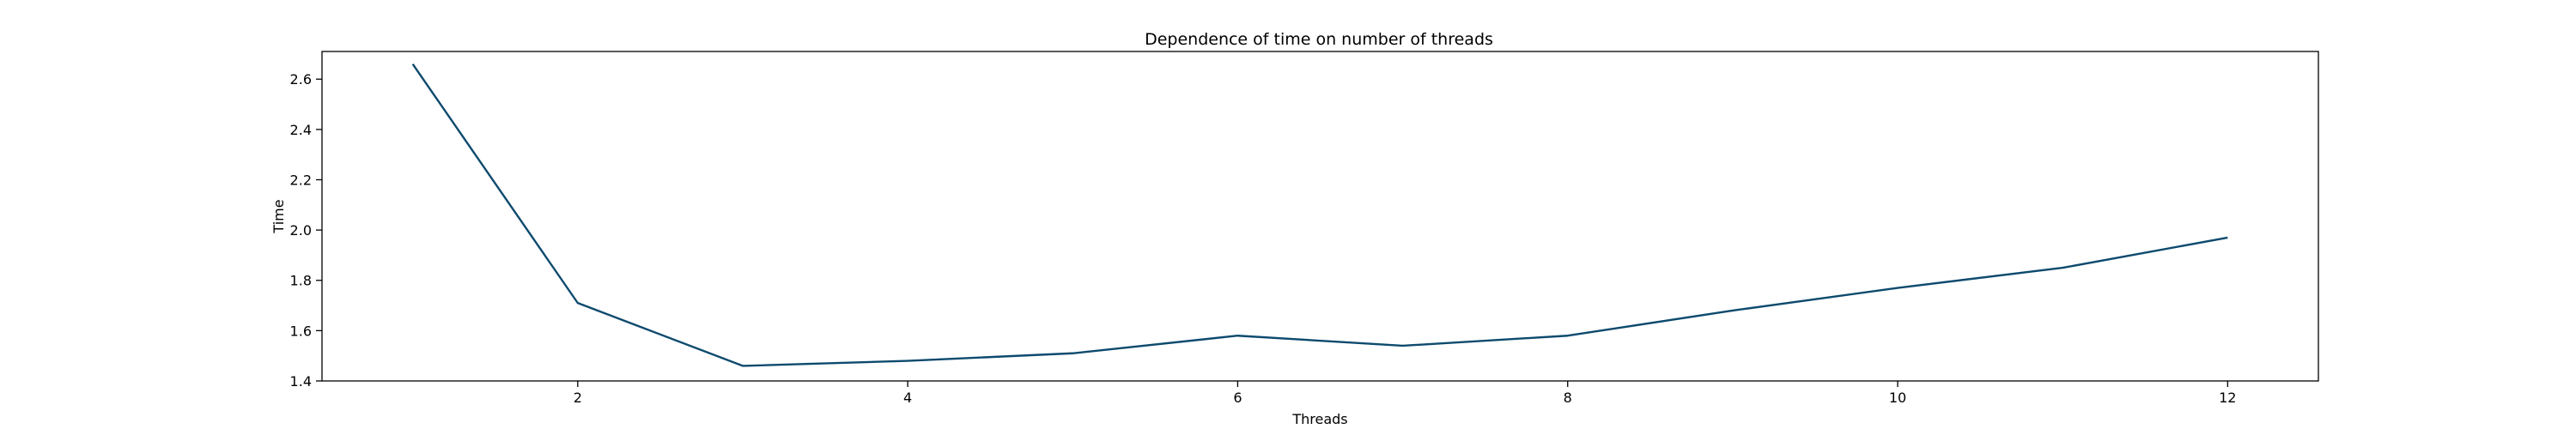  Describe the element at coordinates (2228, 398) in the screenshot. I see `x-tick-label: 12` at that location.